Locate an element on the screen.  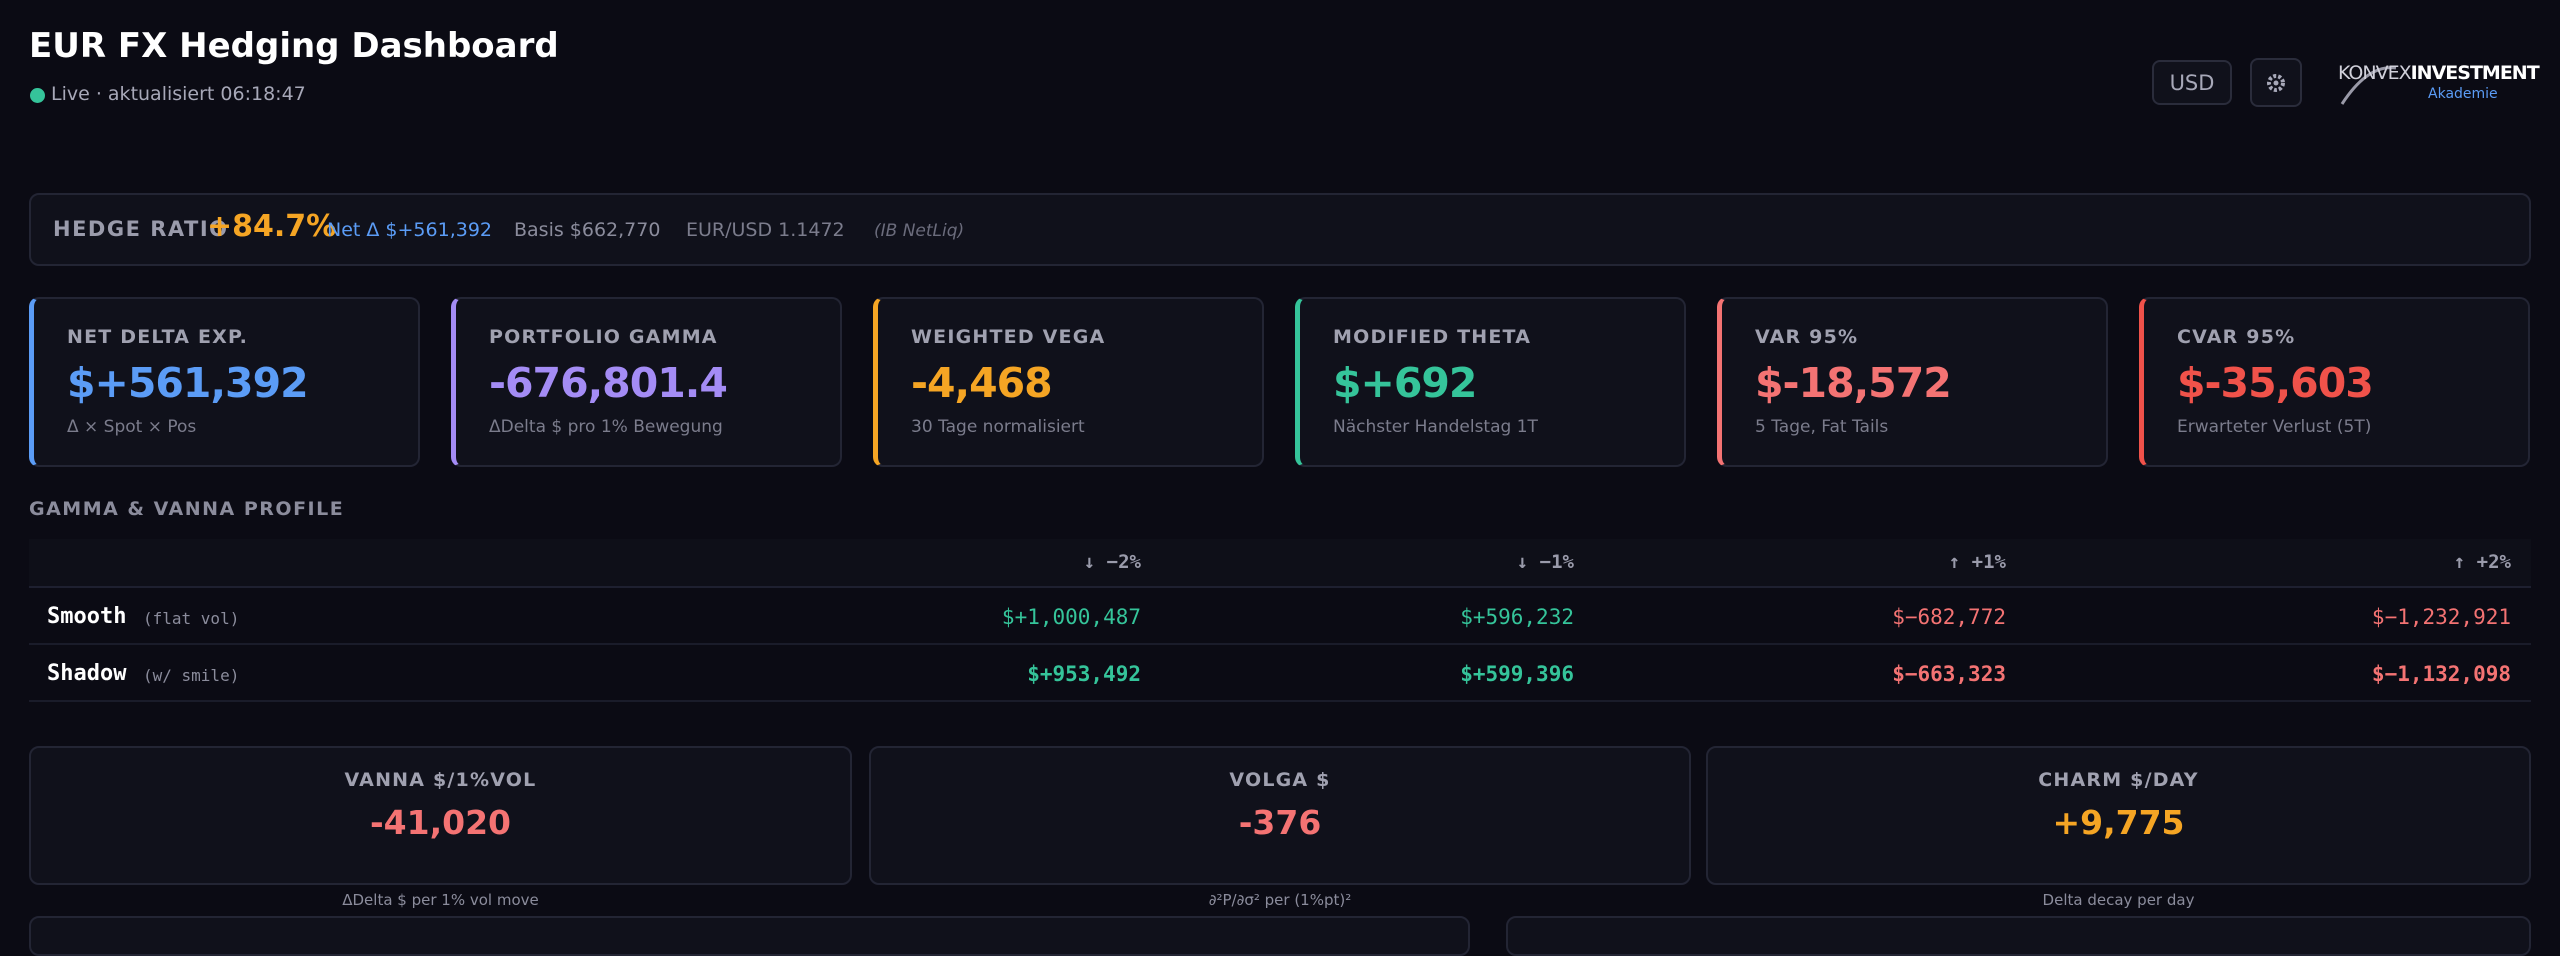
card-sub: Δ × Spot × Pos is located at coordinates (132, 427).